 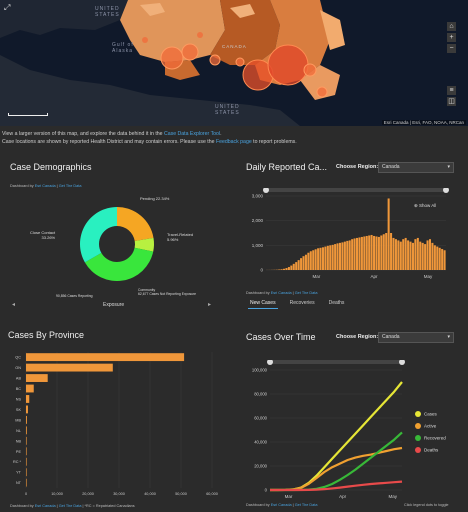 What do you see at coordinates (428, 205) in the screenshot?
I see `show-all-label: Show All` at bounding box center [428, 205].